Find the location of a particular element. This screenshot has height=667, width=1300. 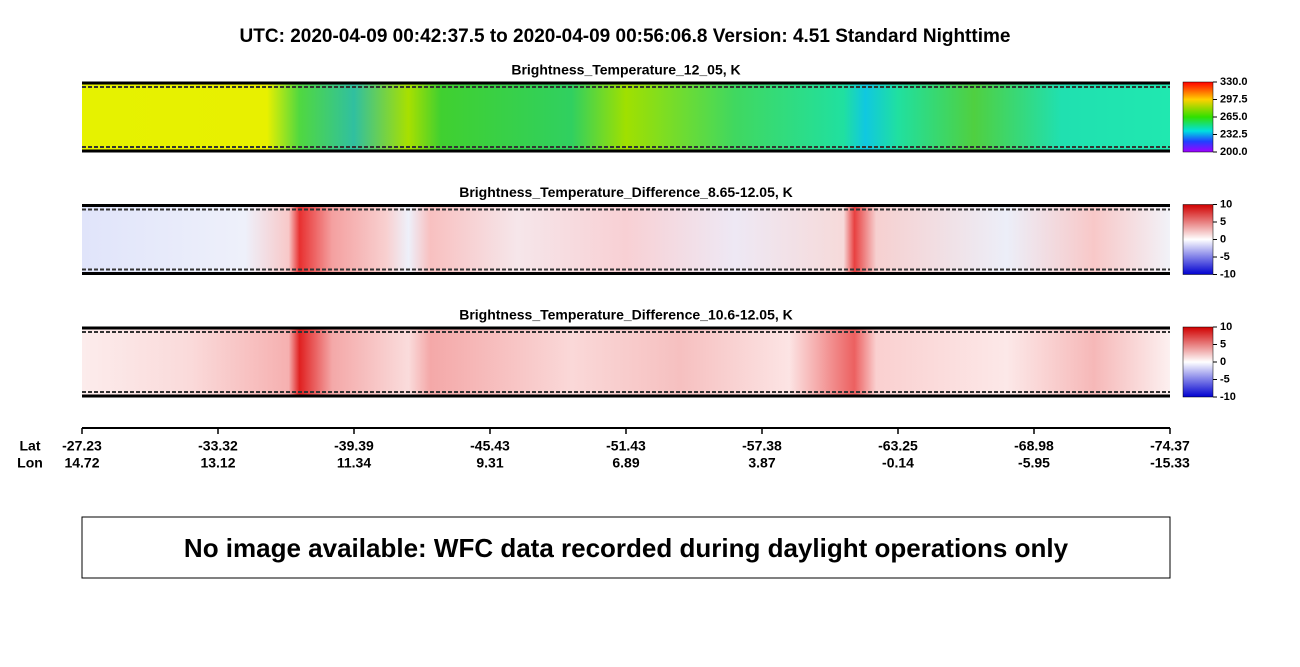

lat-tick-label: -63.25 is located at coordinates (898, 446).